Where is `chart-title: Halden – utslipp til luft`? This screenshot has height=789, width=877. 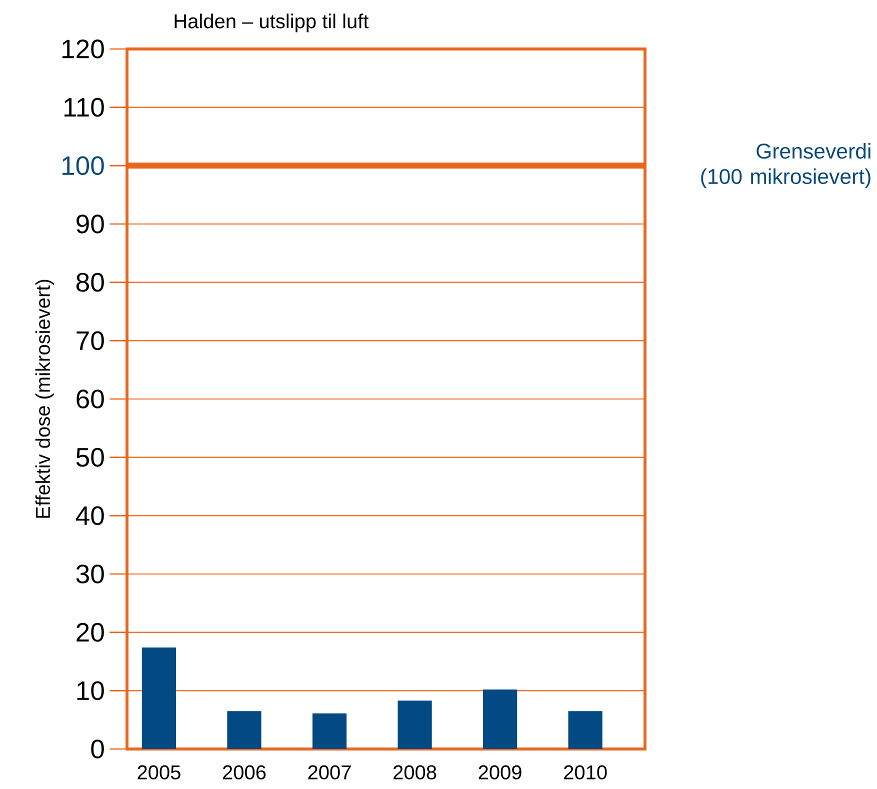 chart-title: Halden – utslipp til luft is located at coordinates (271, 23).